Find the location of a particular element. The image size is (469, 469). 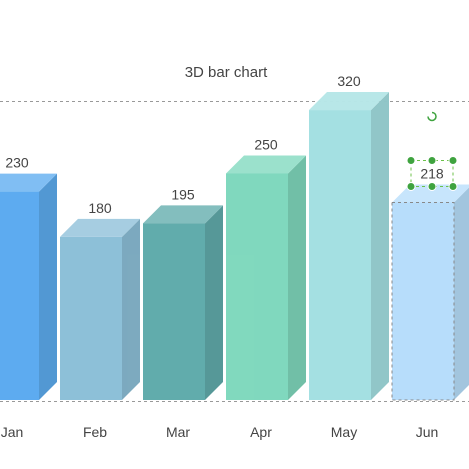

bar-may is located at coordinates (349, 246).